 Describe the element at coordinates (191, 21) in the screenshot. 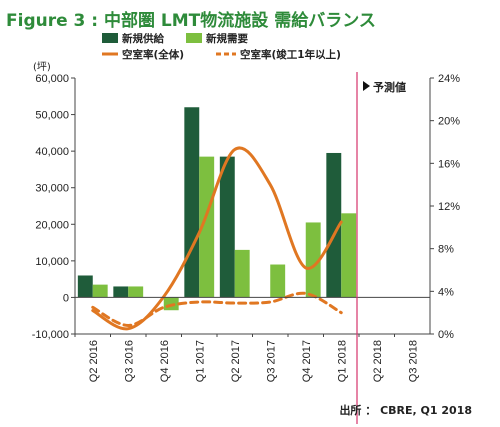

I see `chart-title: Figure 3 : 中部圏 LMT物流施設 需給バランス` at that location.